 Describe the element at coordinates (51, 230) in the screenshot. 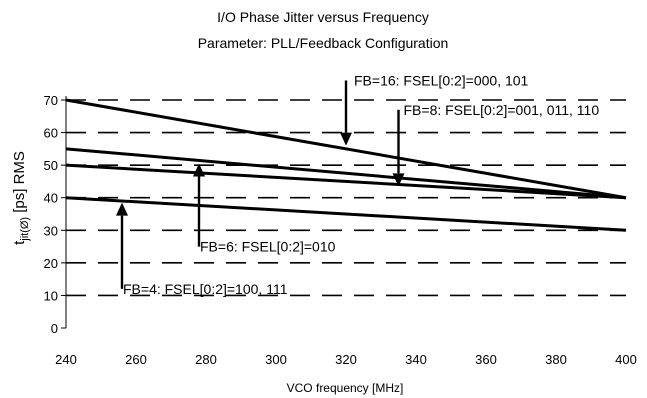

I see `y-tick-label: 30` at that location.